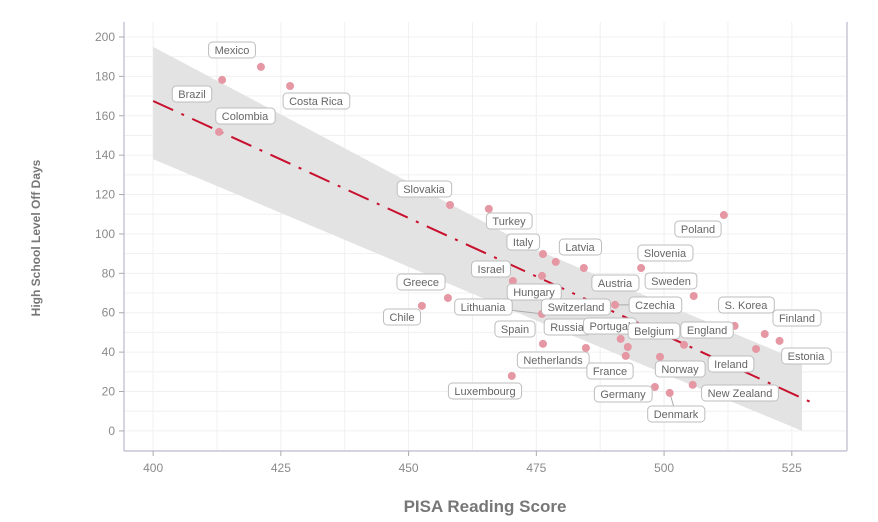 The image size is (878, 522). I want to click on y-tick-label: 100, so click(105, 234).